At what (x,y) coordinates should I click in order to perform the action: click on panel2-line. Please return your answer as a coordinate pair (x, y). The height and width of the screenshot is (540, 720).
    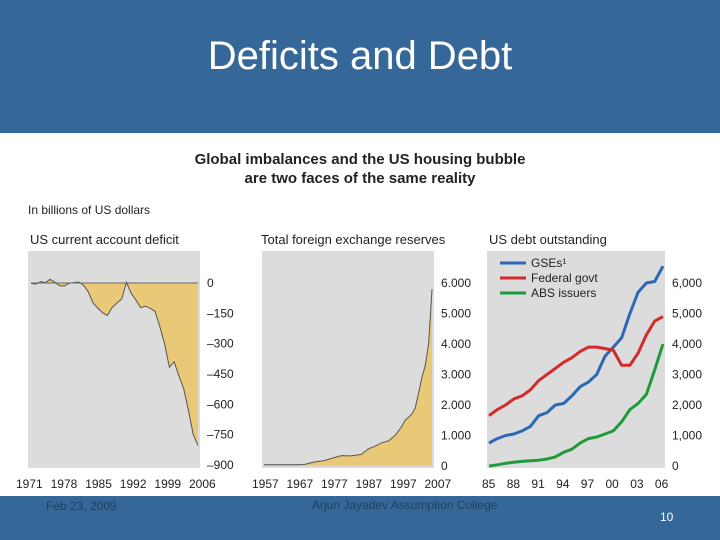
    Looking at the image, I should click on (348, 377).